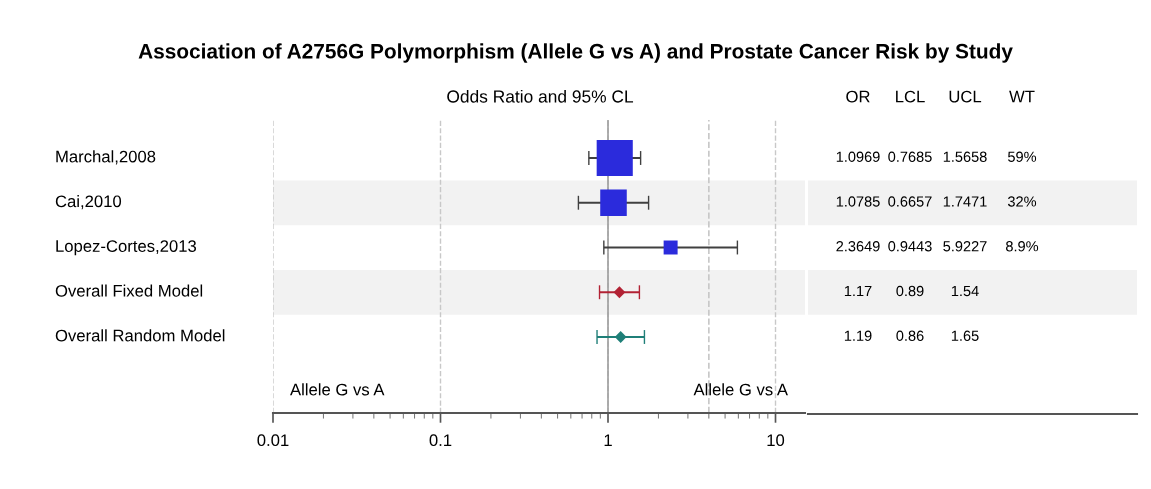 The width and height of the screenshot is (1151, 489). Describe the element at coordinates (608, 440) in the screenshot. I see `x-tick-label: 1` at that location.